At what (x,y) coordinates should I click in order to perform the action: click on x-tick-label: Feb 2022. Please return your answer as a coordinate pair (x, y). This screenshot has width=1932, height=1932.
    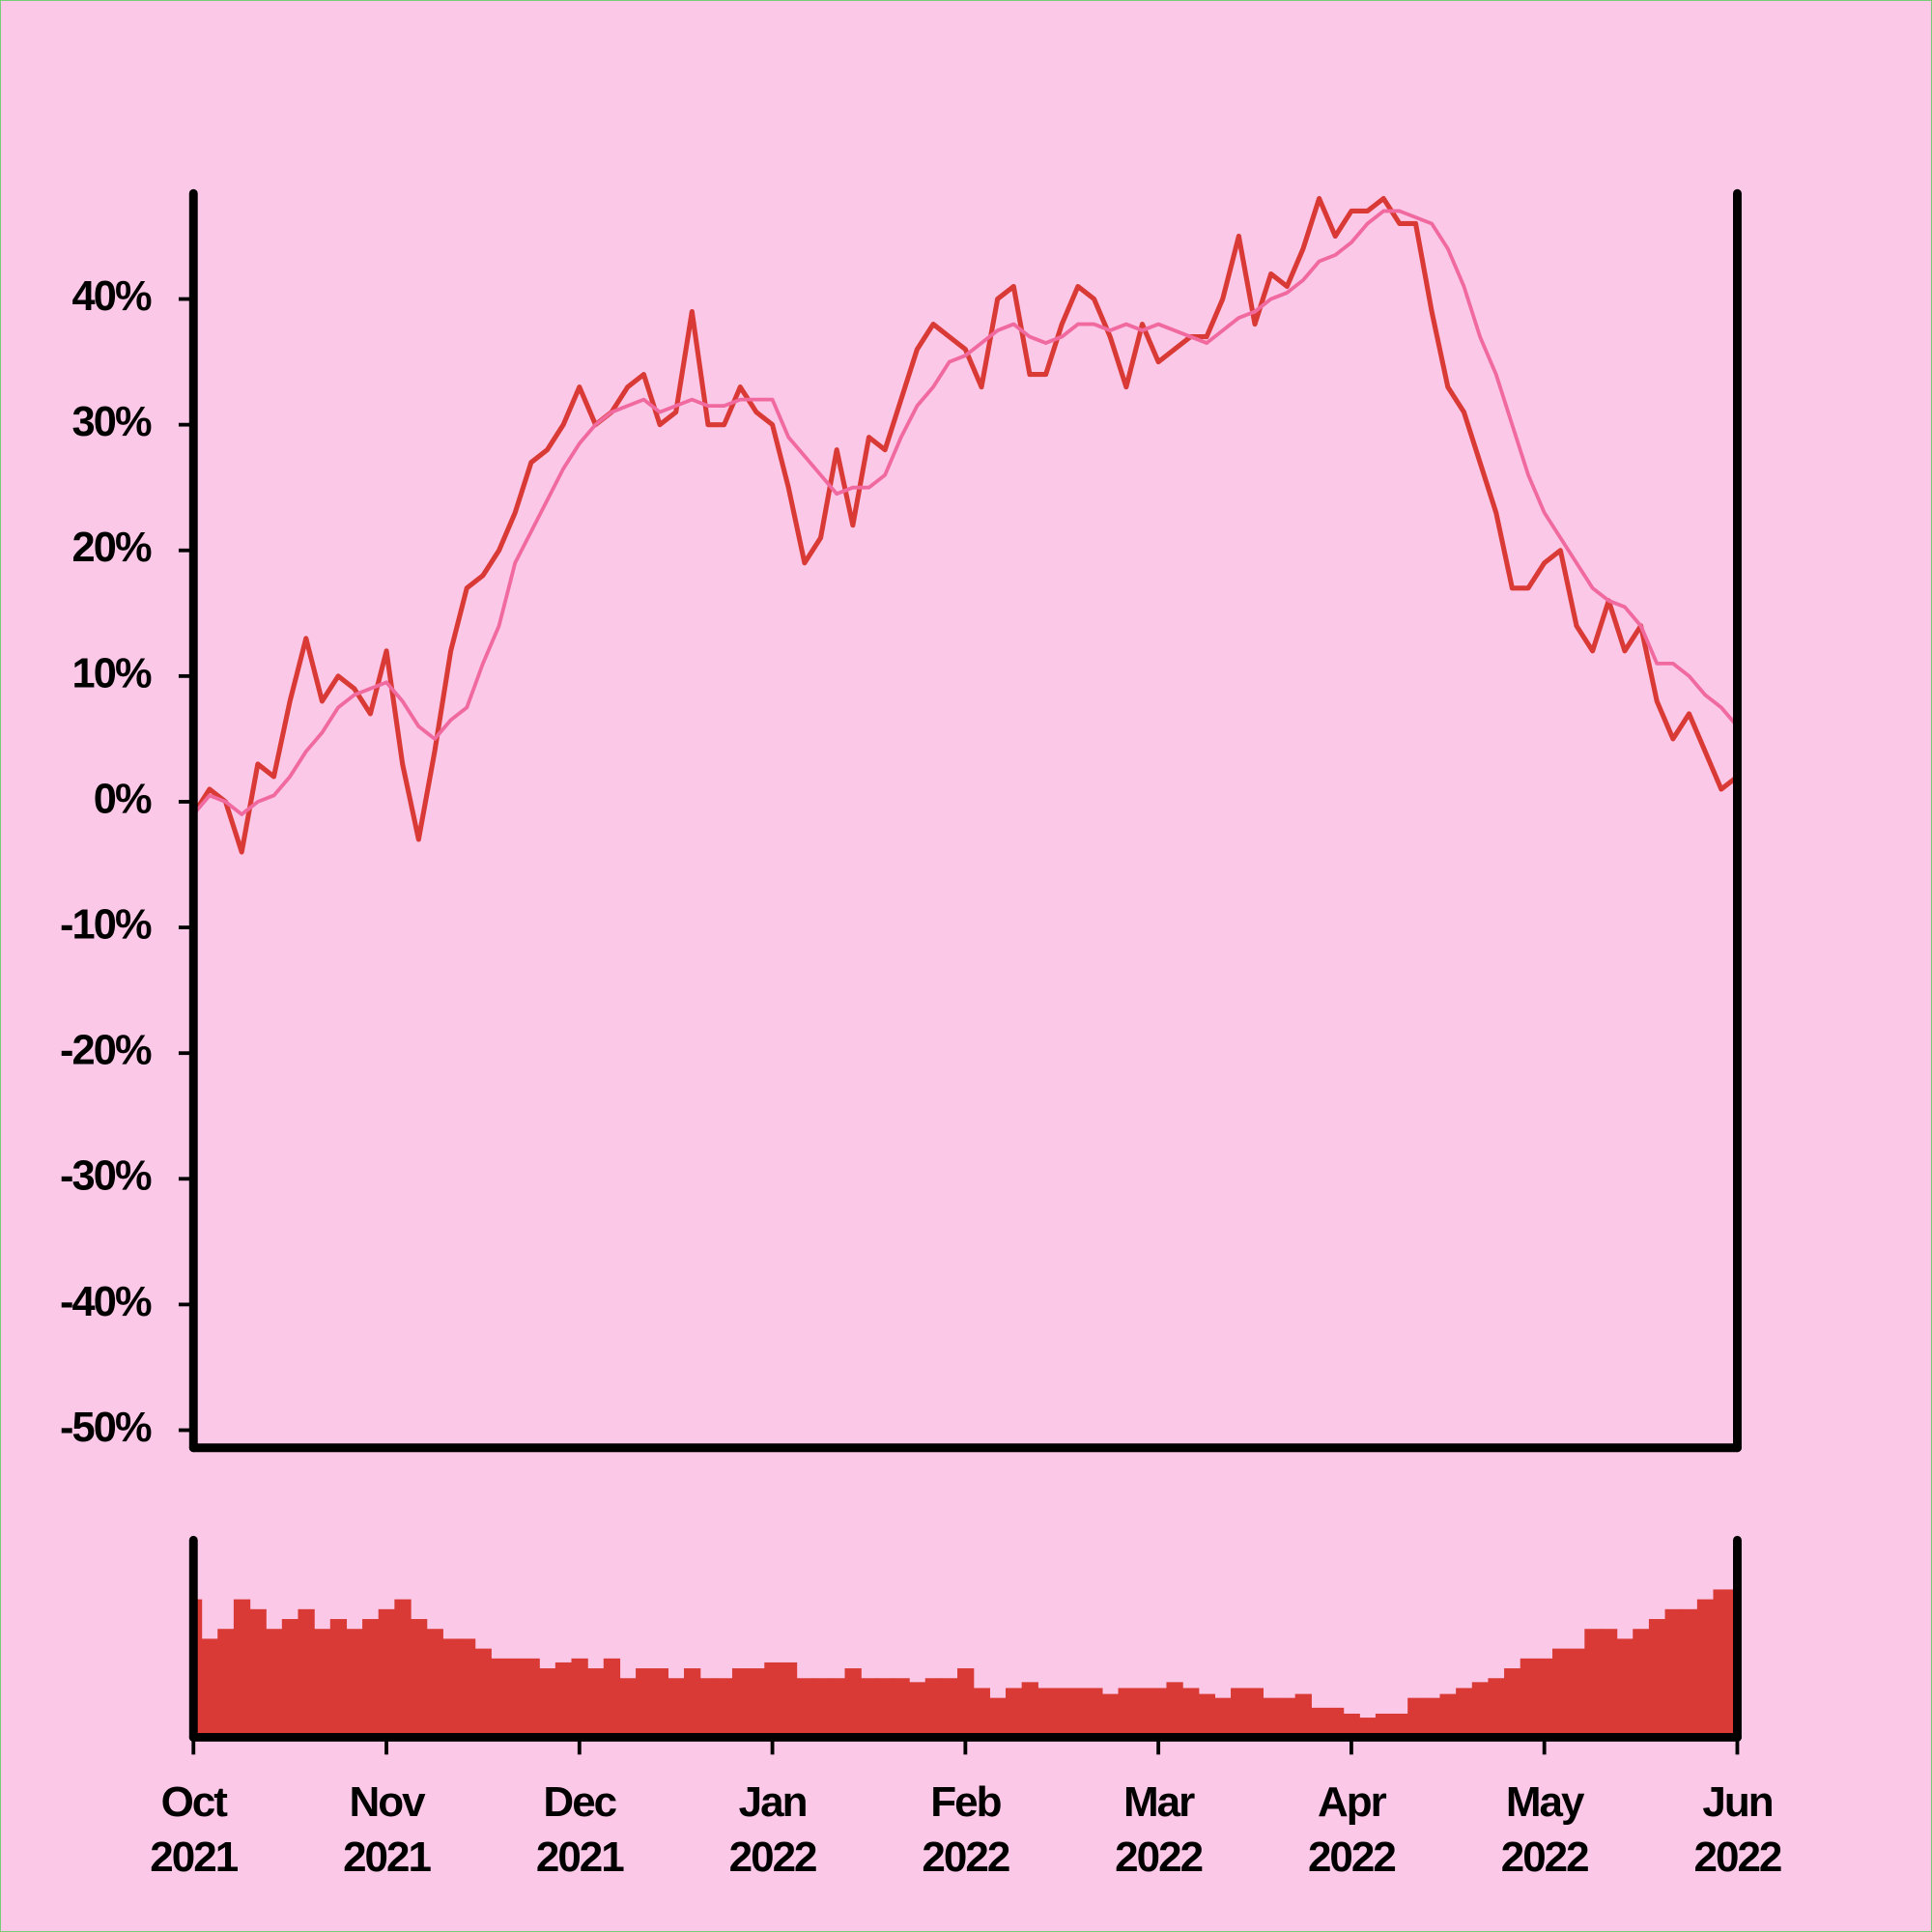
    Looking at the image, I should click on (966, 1829).